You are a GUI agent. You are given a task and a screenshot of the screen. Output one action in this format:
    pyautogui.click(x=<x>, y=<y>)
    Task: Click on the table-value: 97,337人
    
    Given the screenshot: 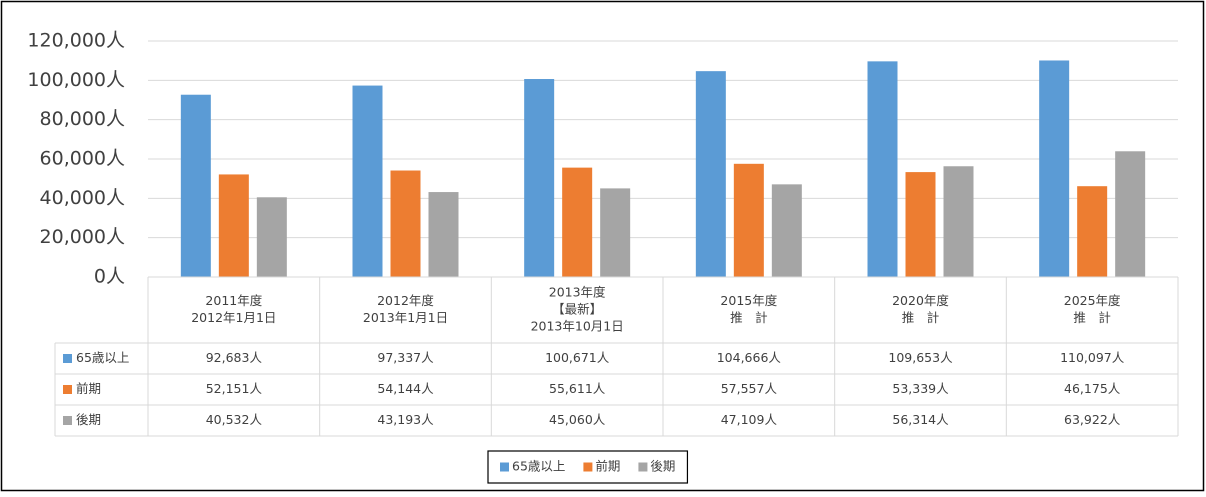 What is the action you would take?
    pyautogui.click(x=405, y=357)
    